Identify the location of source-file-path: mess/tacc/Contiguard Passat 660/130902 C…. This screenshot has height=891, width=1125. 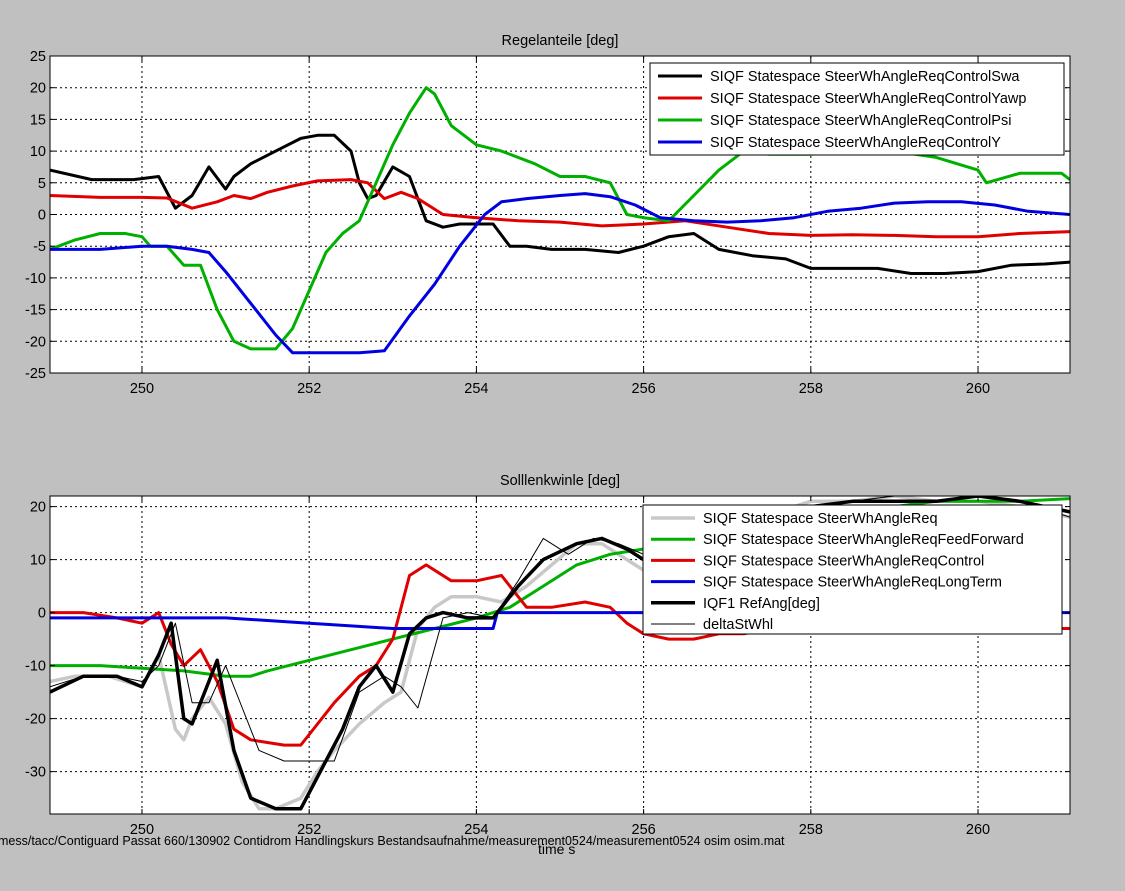
(392, 841).